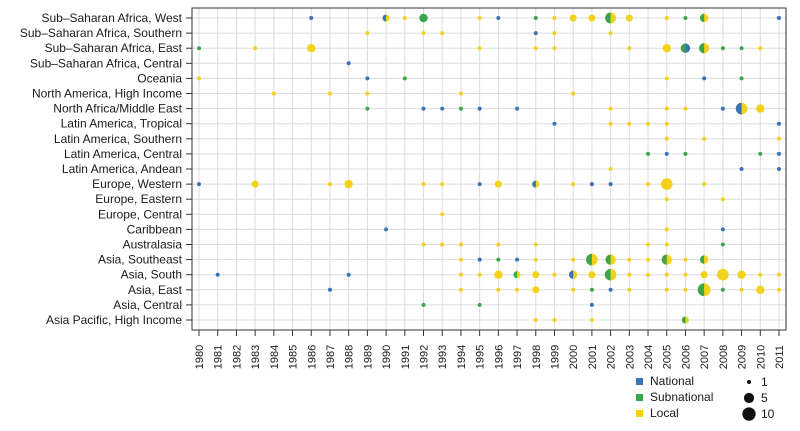 The image size is (800, 431). What do you see at coordinates (462, 357) in the screenshot?
I see `x-tick-label: 1994` at bounding box center [462, 357].